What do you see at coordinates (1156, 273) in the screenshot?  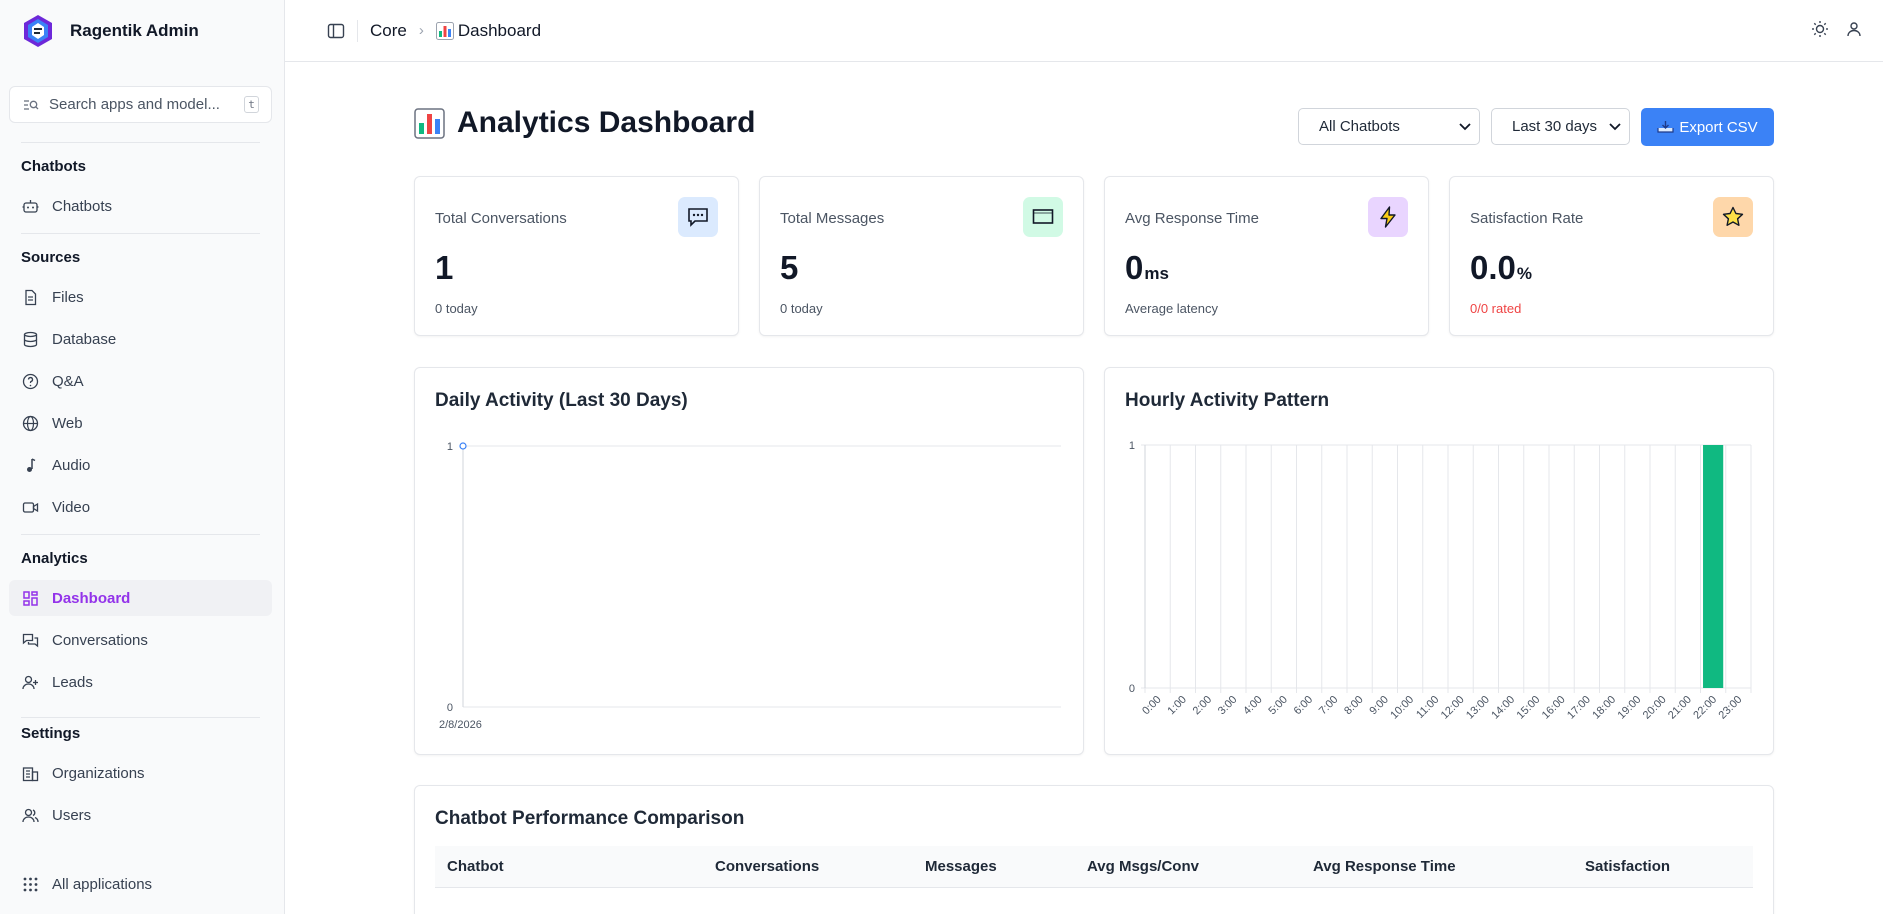 I see `stat-unit: ms` at bounding box center [1156, 273].